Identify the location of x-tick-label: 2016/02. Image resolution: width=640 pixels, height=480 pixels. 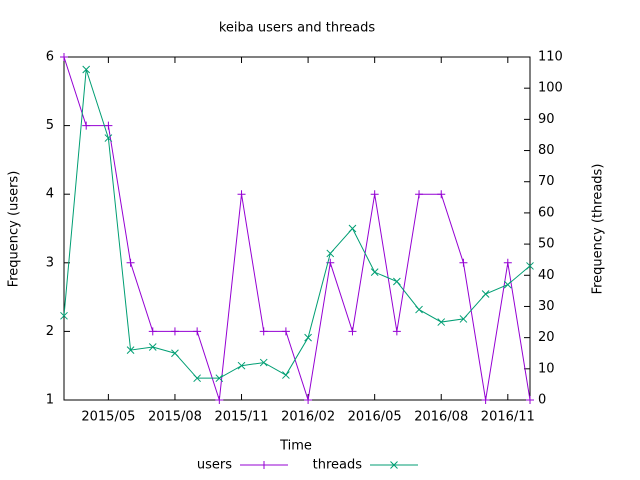
(308, 417).